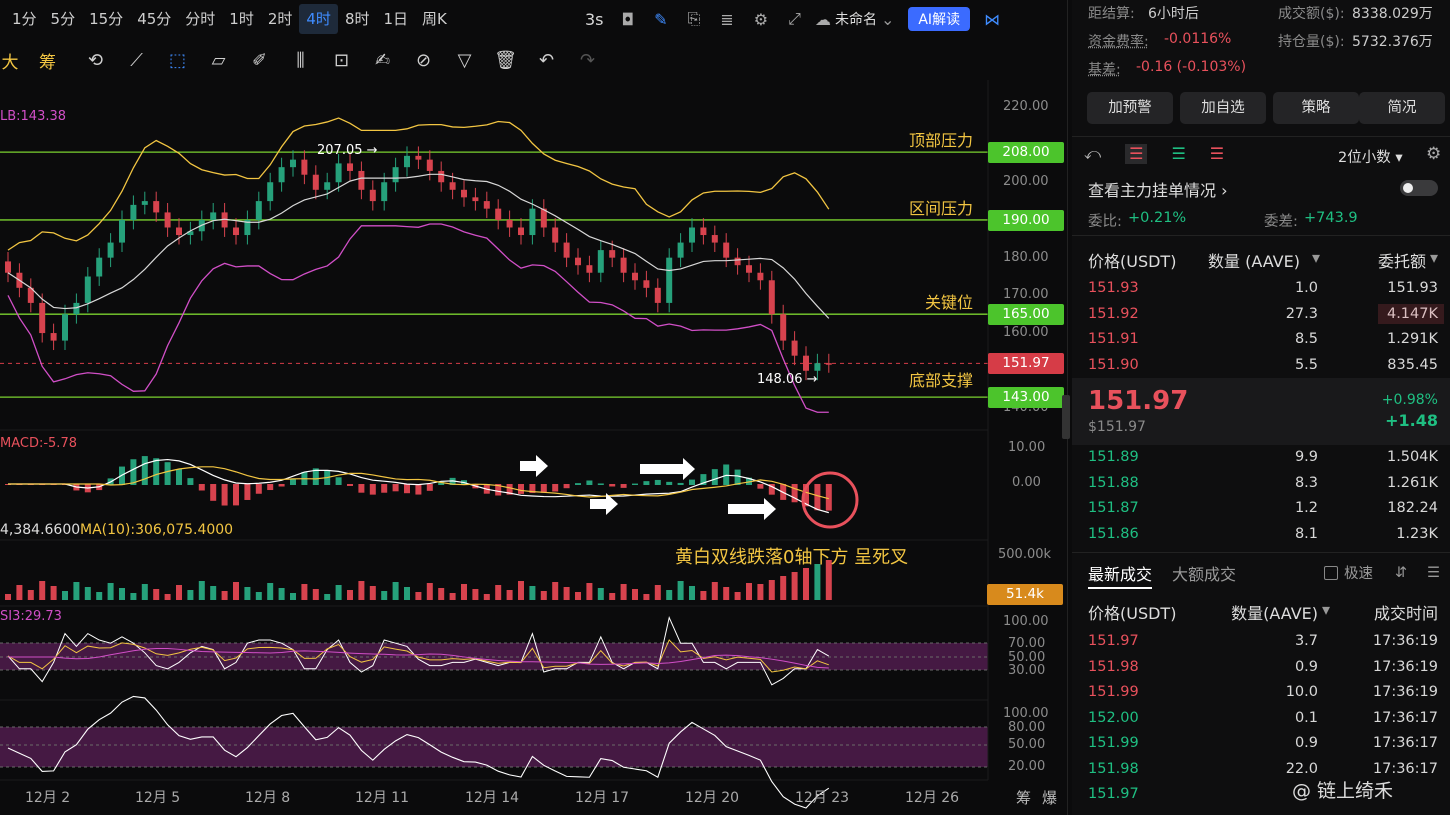 The height and width of the screenshot is (815, 1450). Describe the element at coordinates (63, 19) in the screenshot. I see `timeframe-1: 5分` at that location.